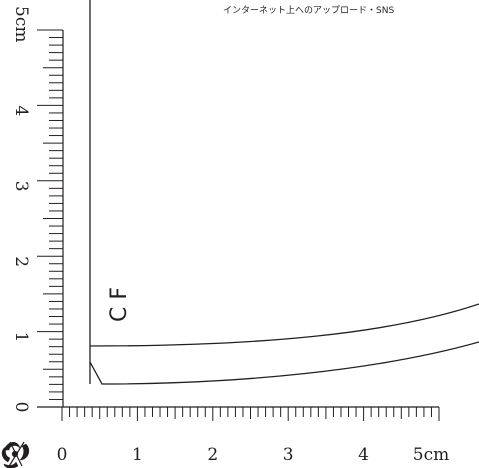 The height and width of the screenshot is (468, 479). I want to click on vertical-ruler-label: 0, so click(21, 407).